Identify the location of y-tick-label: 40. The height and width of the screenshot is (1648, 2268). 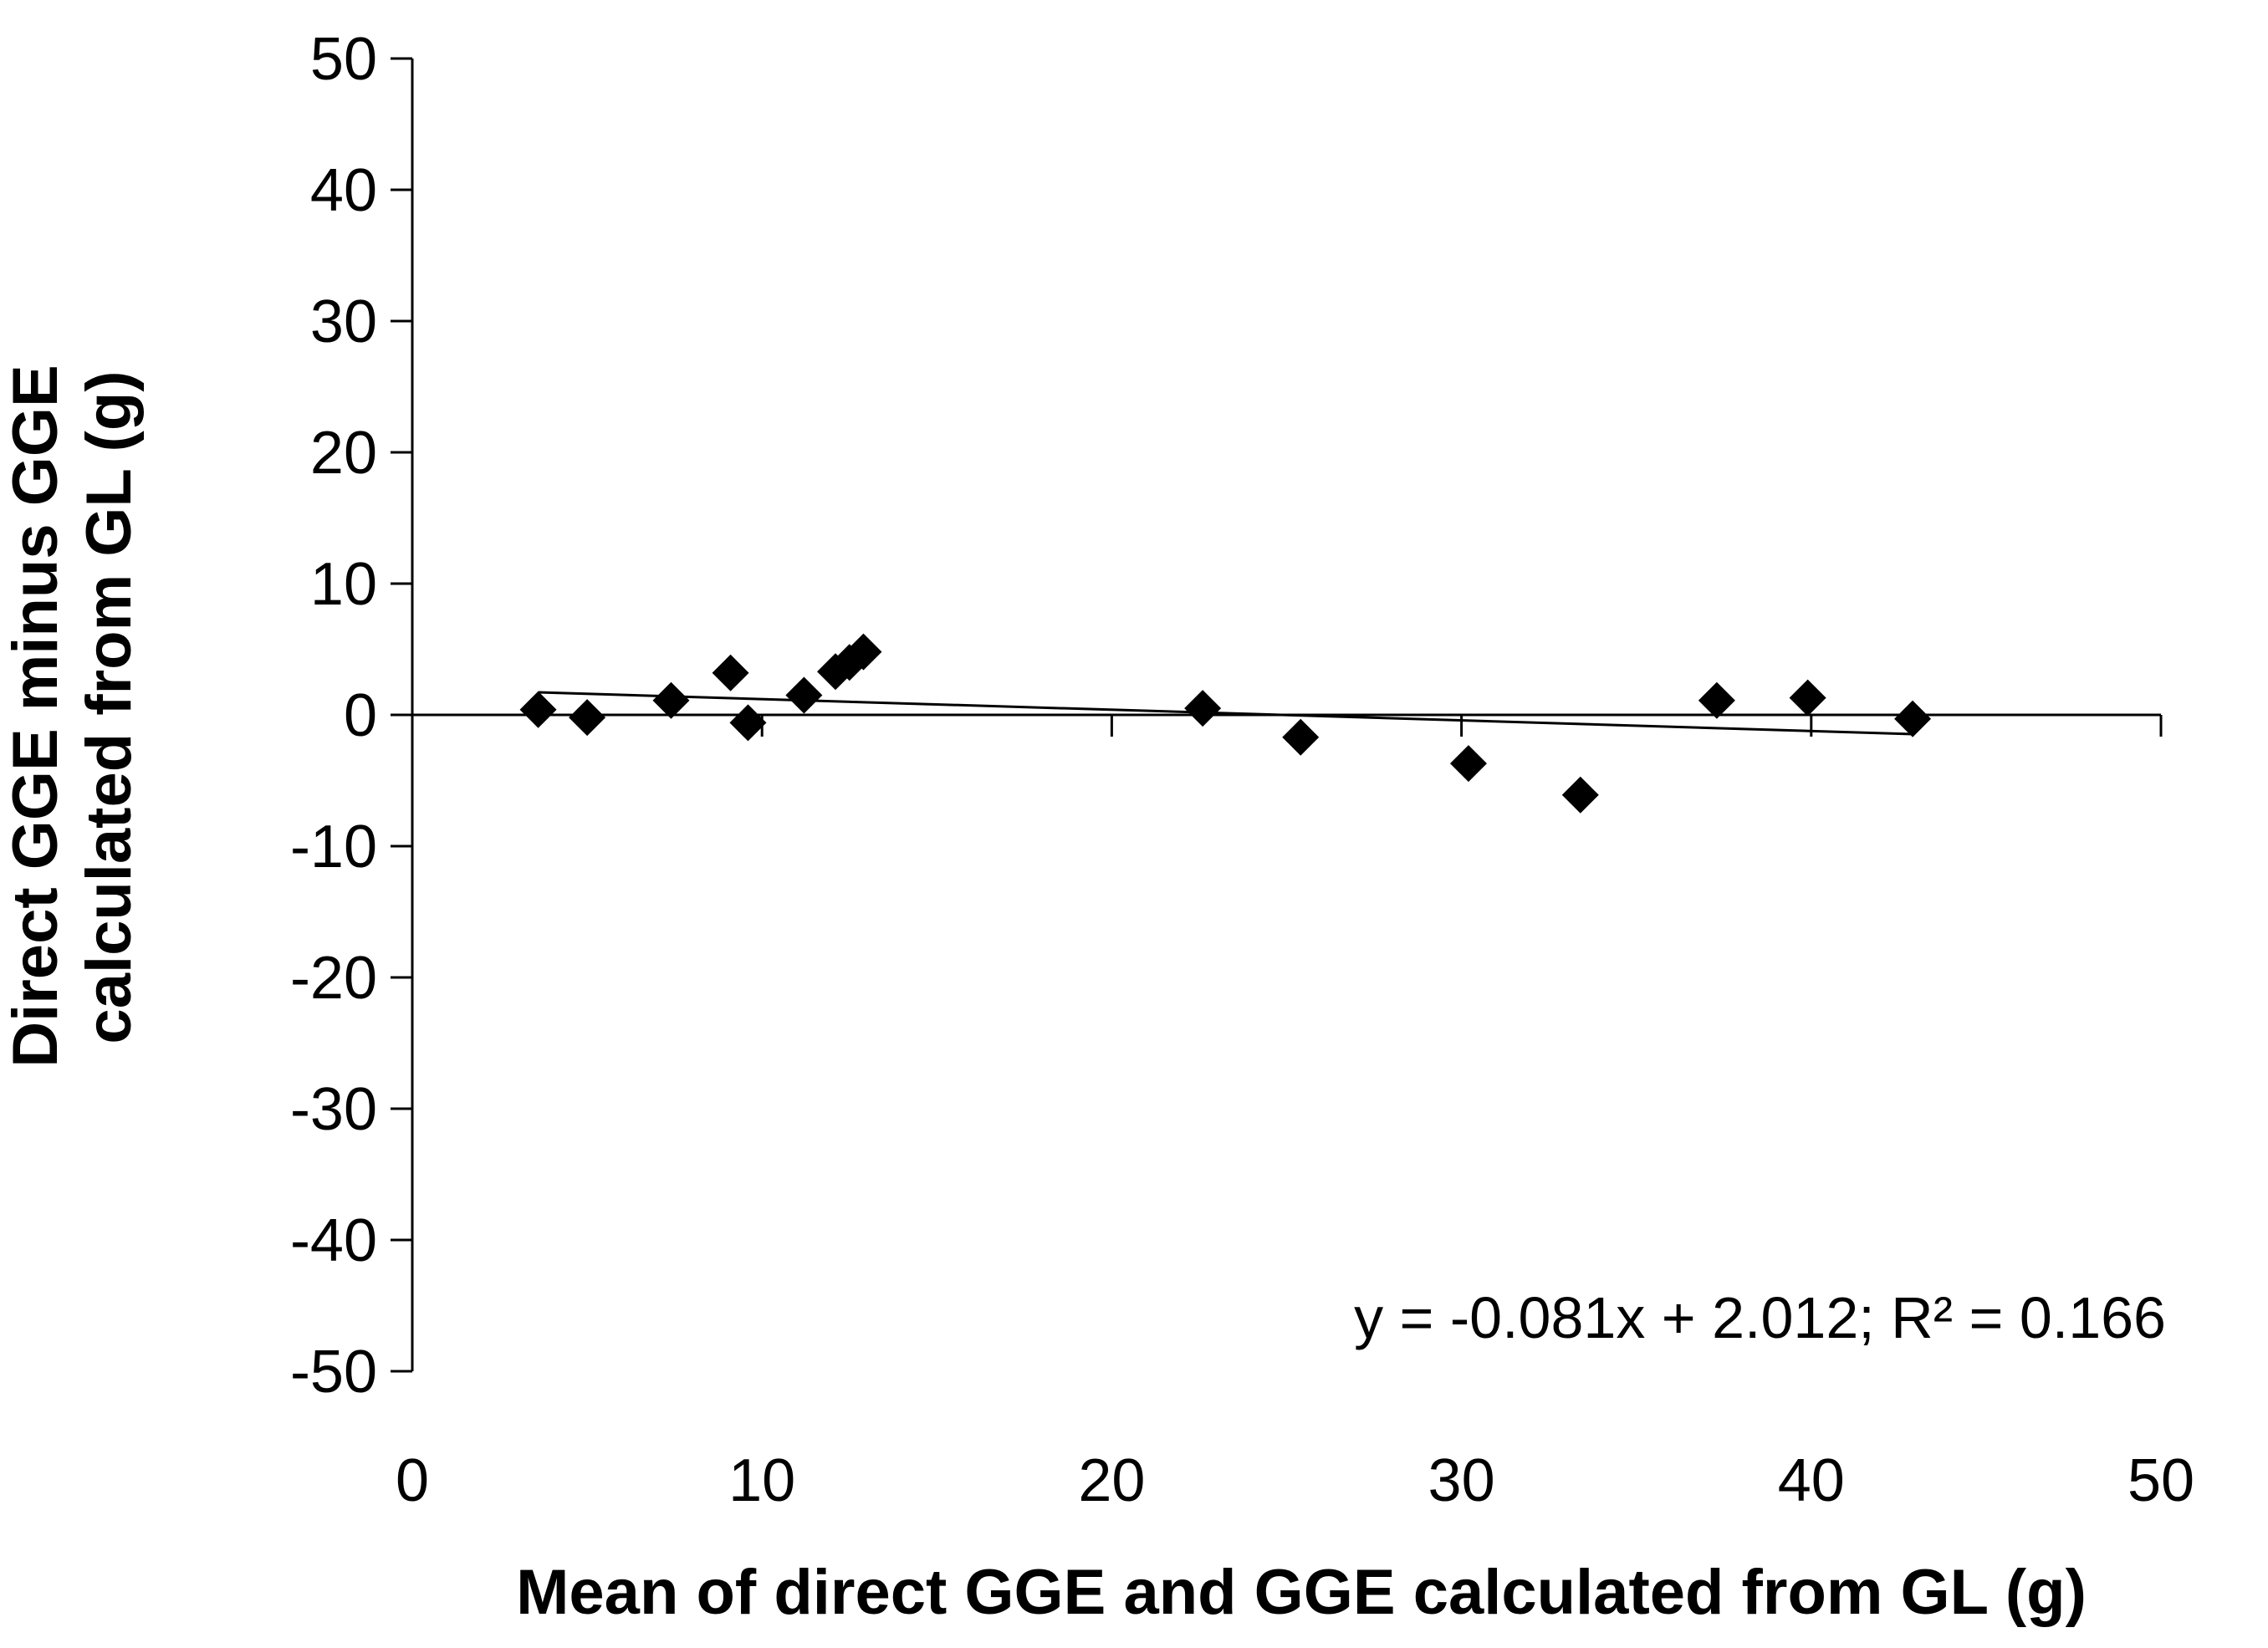
(343, 190).